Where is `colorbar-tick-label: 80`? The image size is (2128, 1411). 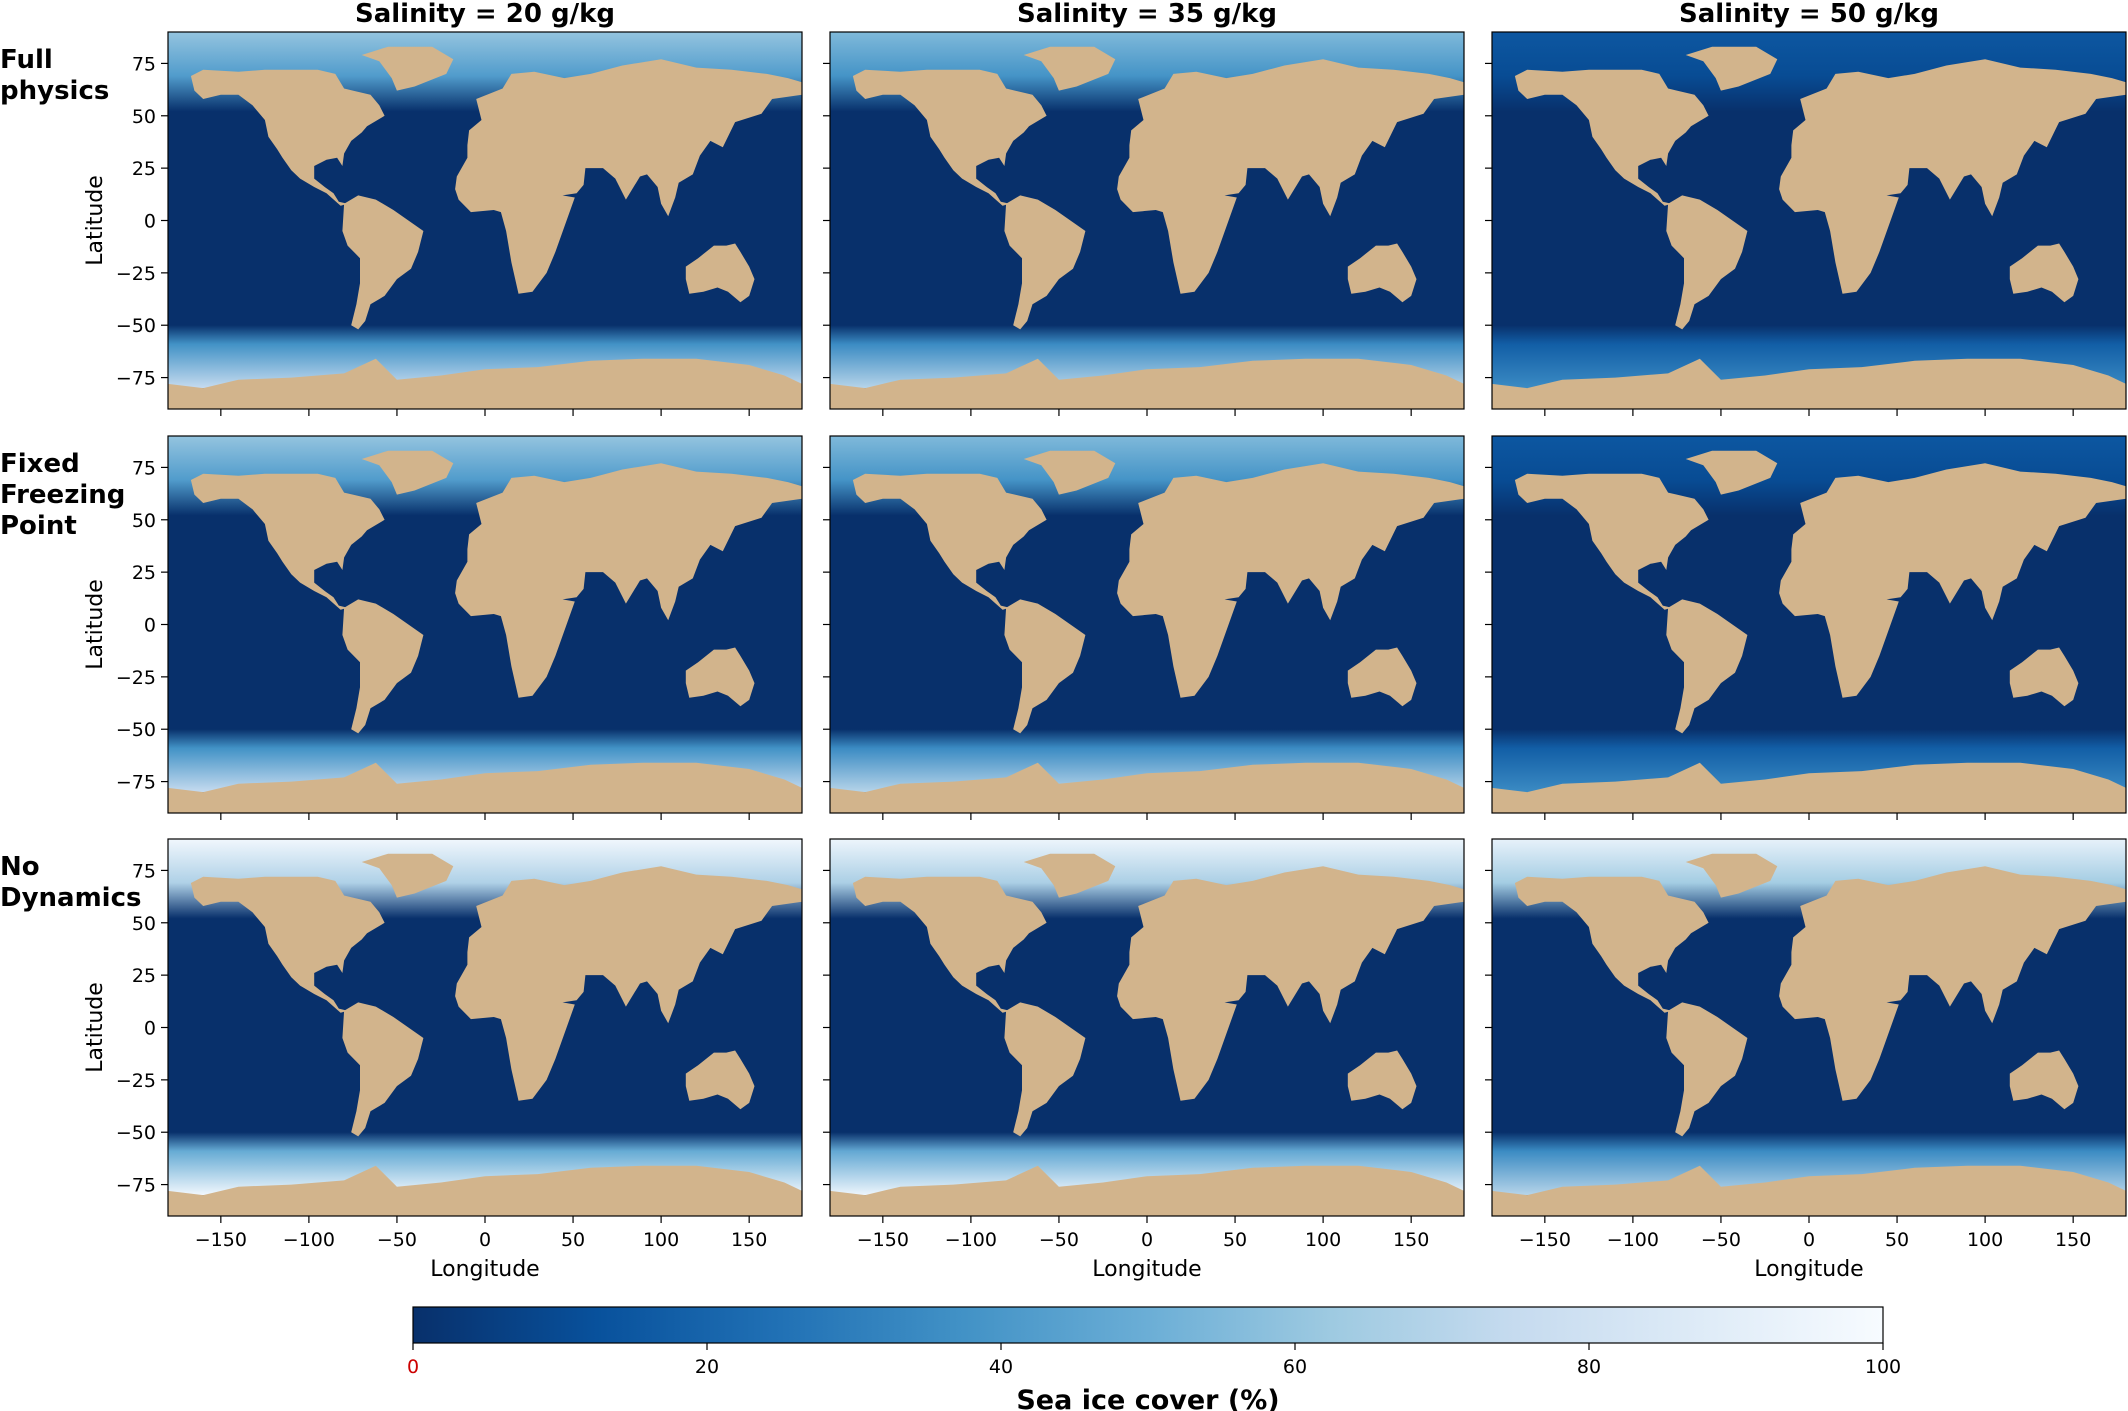
colorbar-tick-label: 80 is located at coordinates (1589, 1367).